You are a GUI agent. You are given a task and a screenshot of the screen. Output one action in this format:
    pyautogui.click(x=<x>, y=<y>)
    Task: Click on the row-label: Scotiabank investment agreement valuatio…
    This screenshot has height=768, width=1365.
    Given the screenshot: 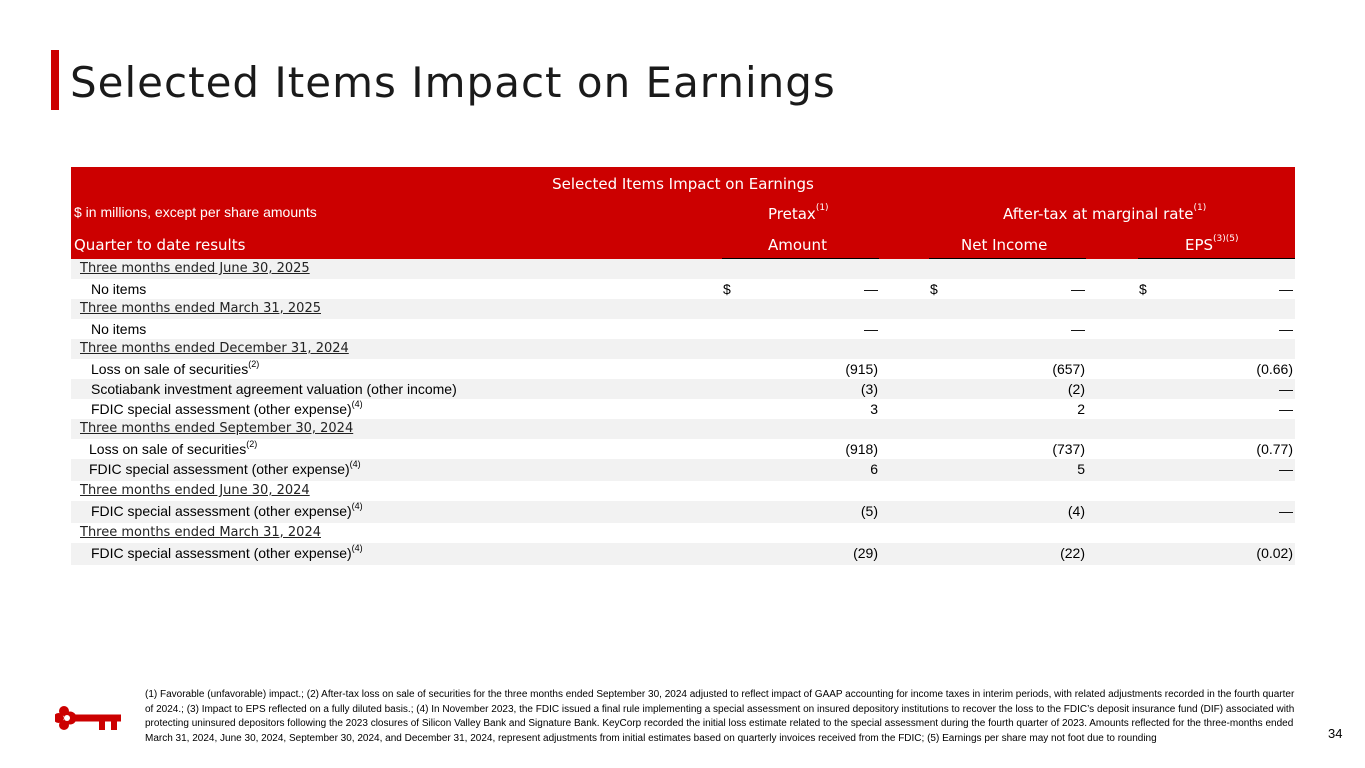 What is the action you would take?
    pyautogui.click(x=274, y=389)
    